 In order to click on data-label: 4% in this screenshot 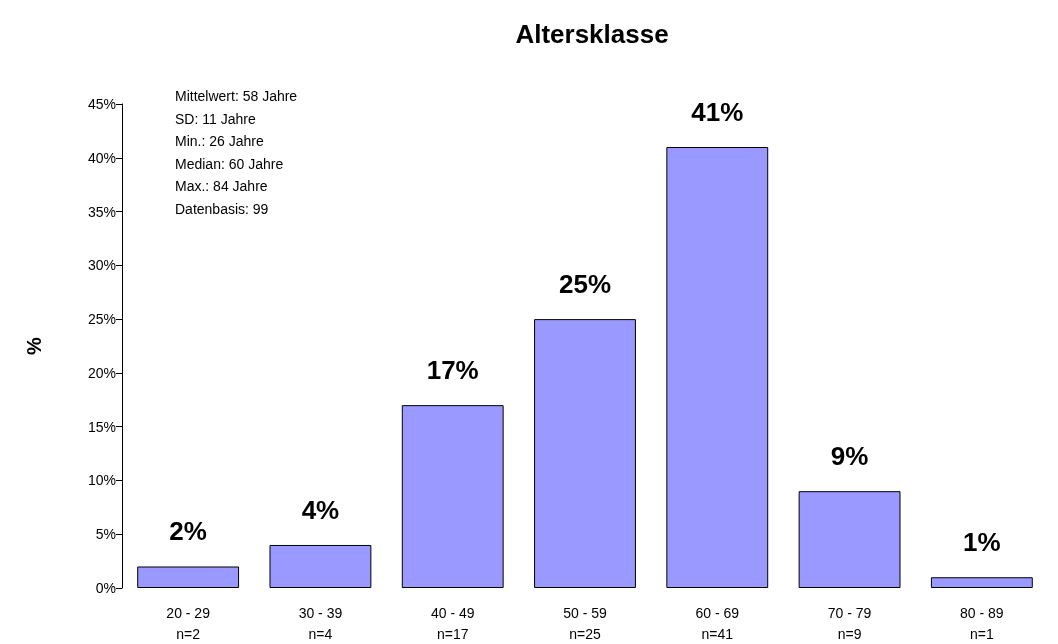, I will do `click(320, 509)`.